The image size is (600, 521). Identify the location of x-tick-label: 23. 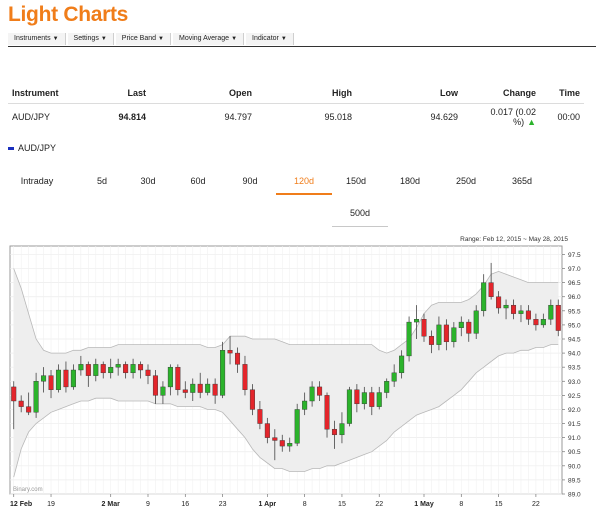
(223, 504).